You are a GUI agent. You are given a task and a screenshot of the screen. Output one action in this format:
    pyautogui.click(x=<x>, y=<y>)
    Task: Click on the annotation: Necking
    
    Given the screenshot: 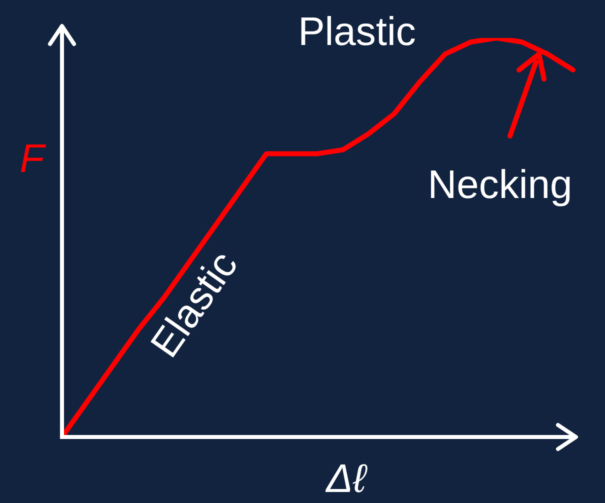 What is the action you would take?
    pyautogui.click(x=500, y=185)
    